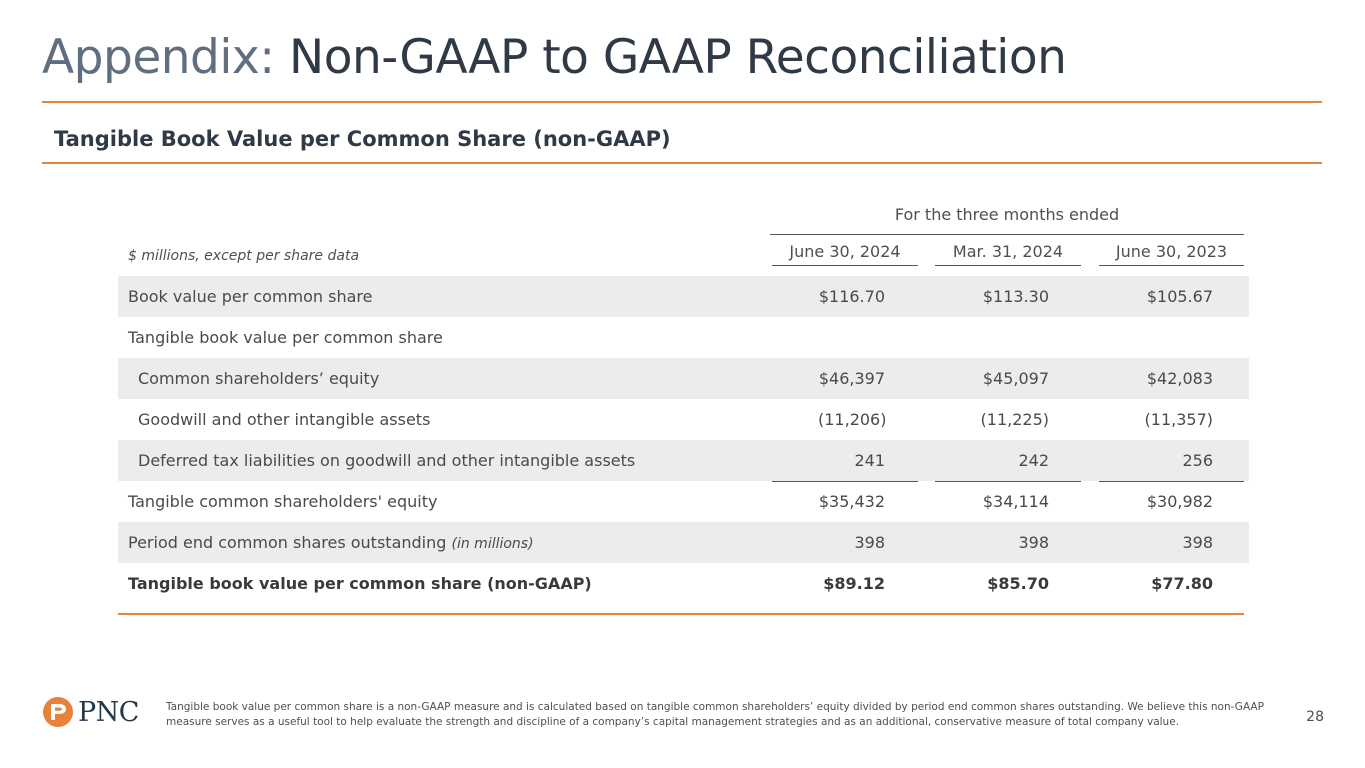  What do you see at coordinates (284, 419) in the screenshot?
I see `row-label: Goodwill and other intangible assets` at bounding box center [284, 419].